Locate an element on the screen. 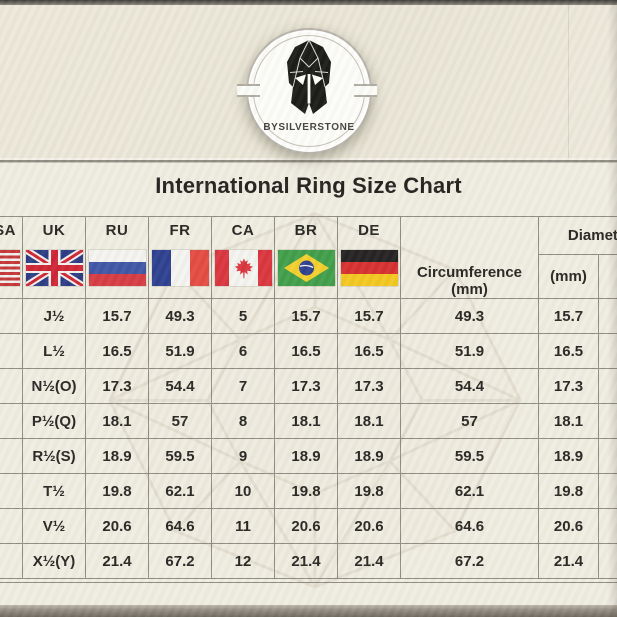  frame-right-shade is located at coordinates (612, 308).